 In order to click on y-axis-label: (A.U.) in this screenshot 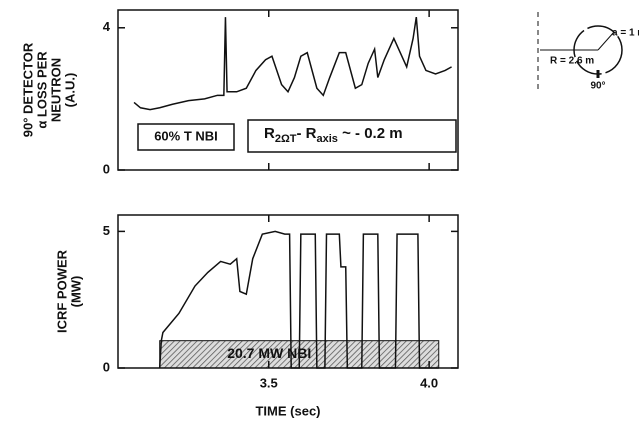, I will do `click(69, 90)`.